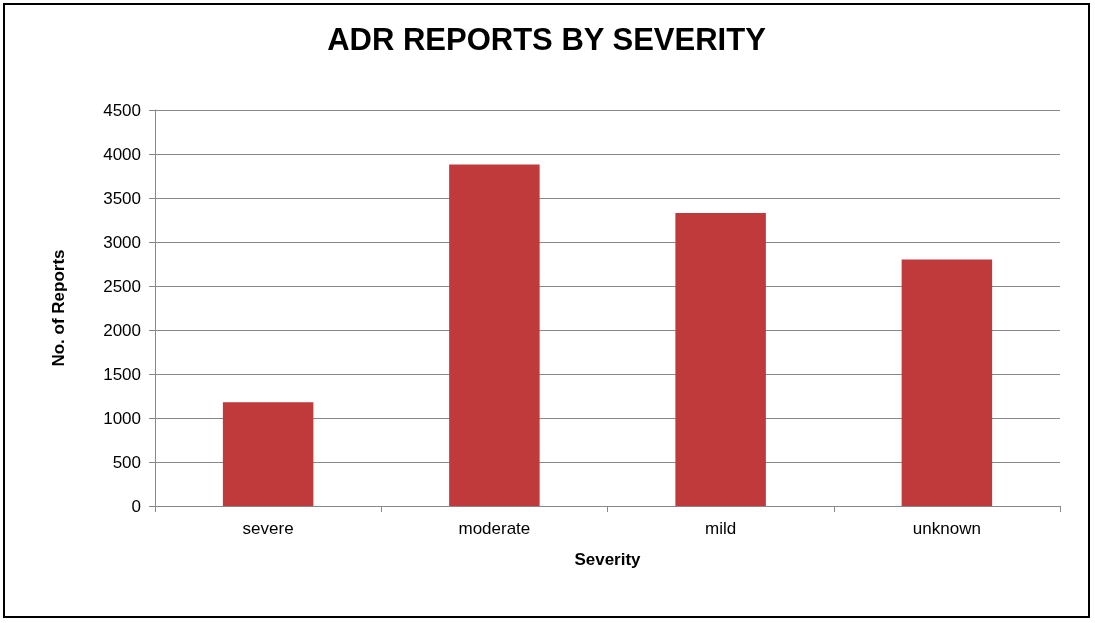 This screenshot has width=1095, height=623. I want to click on y-tick-label: 1500, so click(122, 374).